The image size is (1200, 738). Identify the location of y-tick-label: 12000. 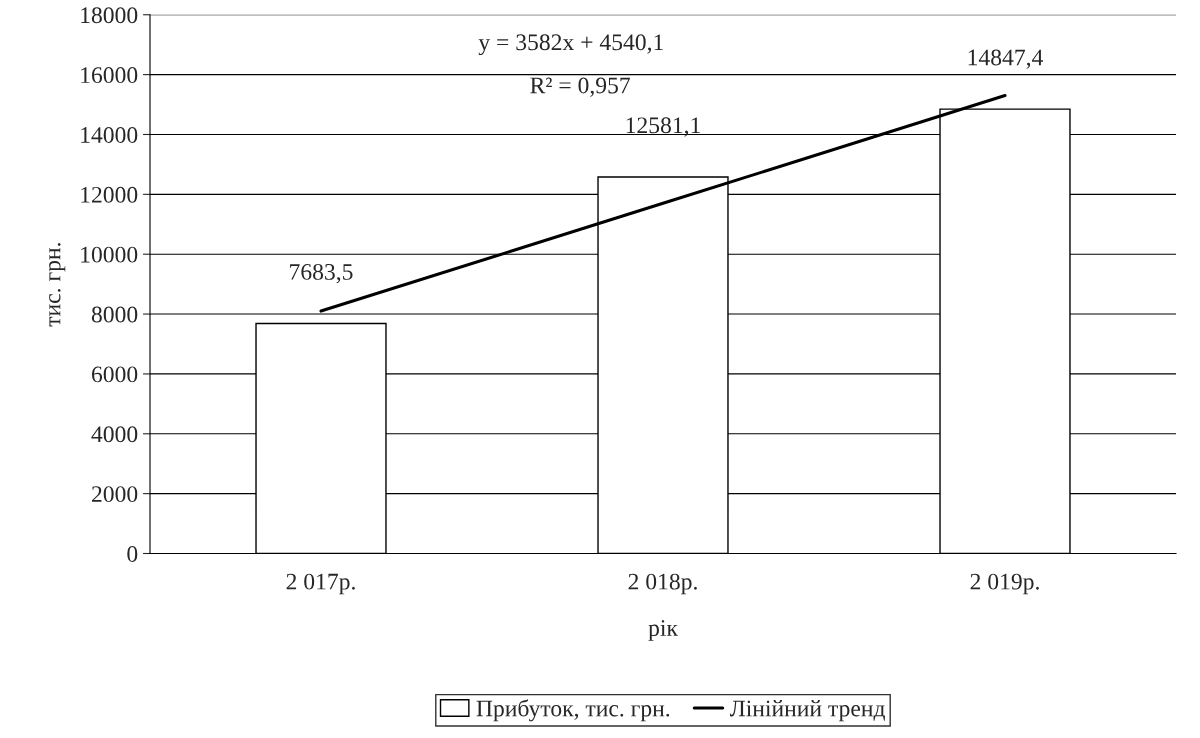
(109, 194).